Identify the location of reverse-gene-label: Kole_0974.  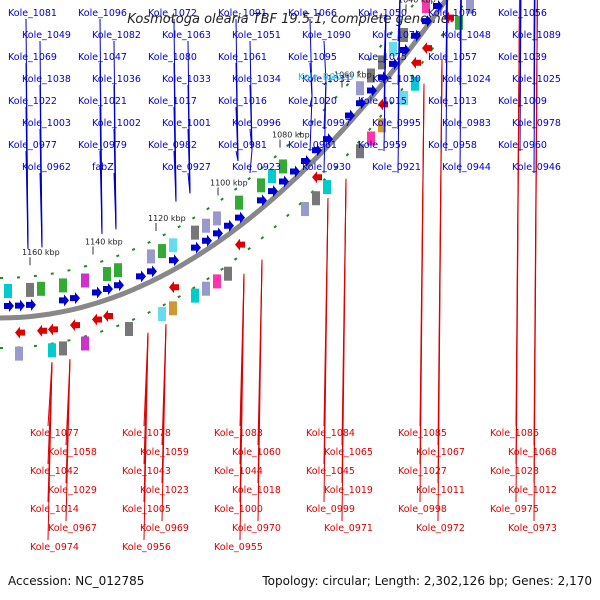
(54, 547).